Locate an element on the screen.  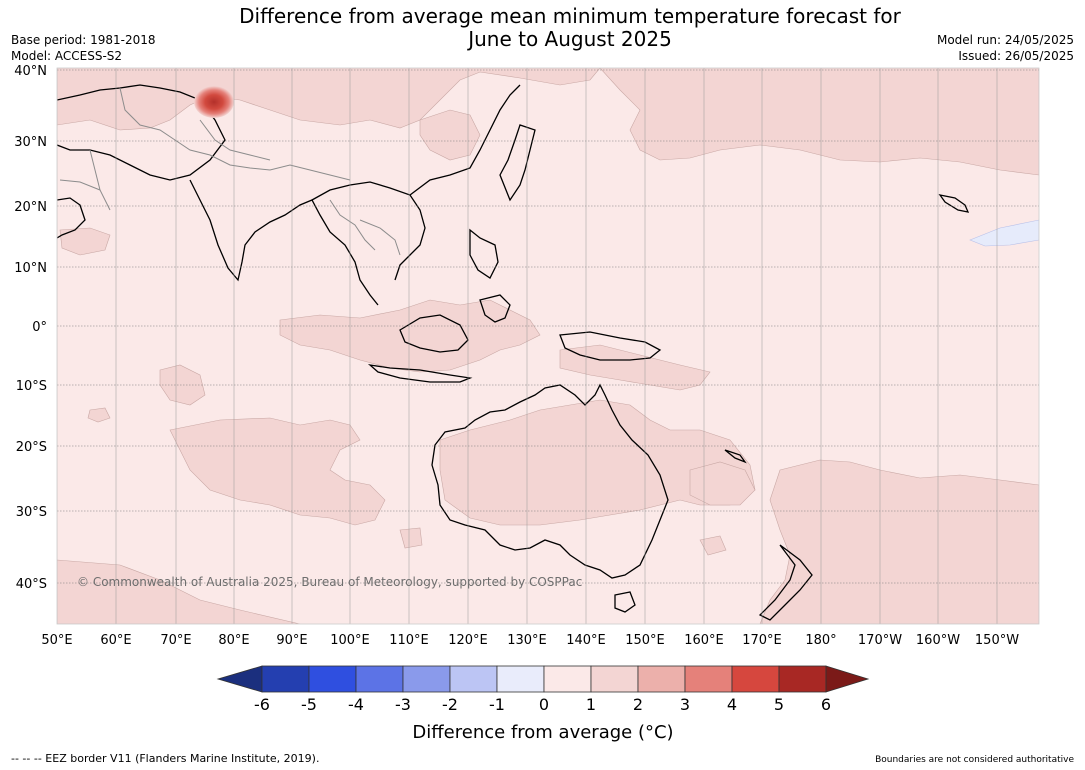
latitude-label: 20°S is located at coordinates (31, 447).